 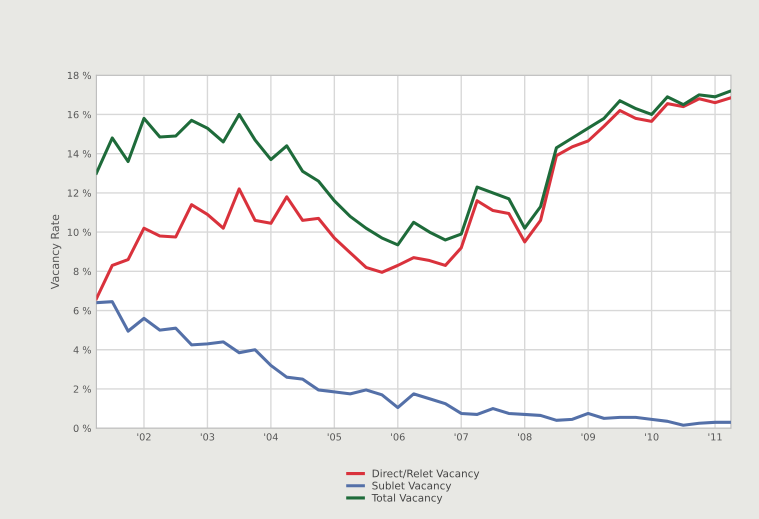 What do you see at coordinates (82, 272) in the screenshot?
I see `y-tick-label: 8 %` at bounding box center [82, 272].